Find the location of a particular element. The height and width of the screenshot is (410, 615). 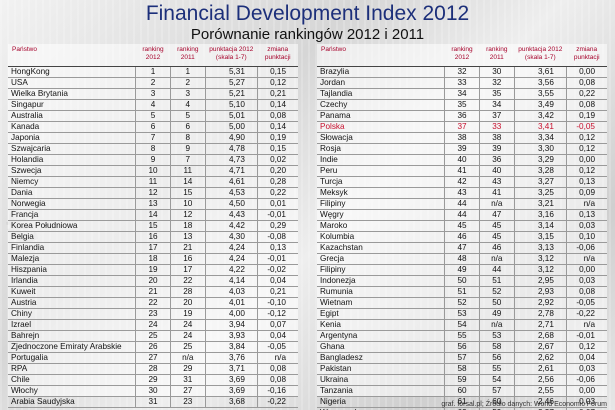

rank-2011-cell: 29 is located at coordinates (187, 369).